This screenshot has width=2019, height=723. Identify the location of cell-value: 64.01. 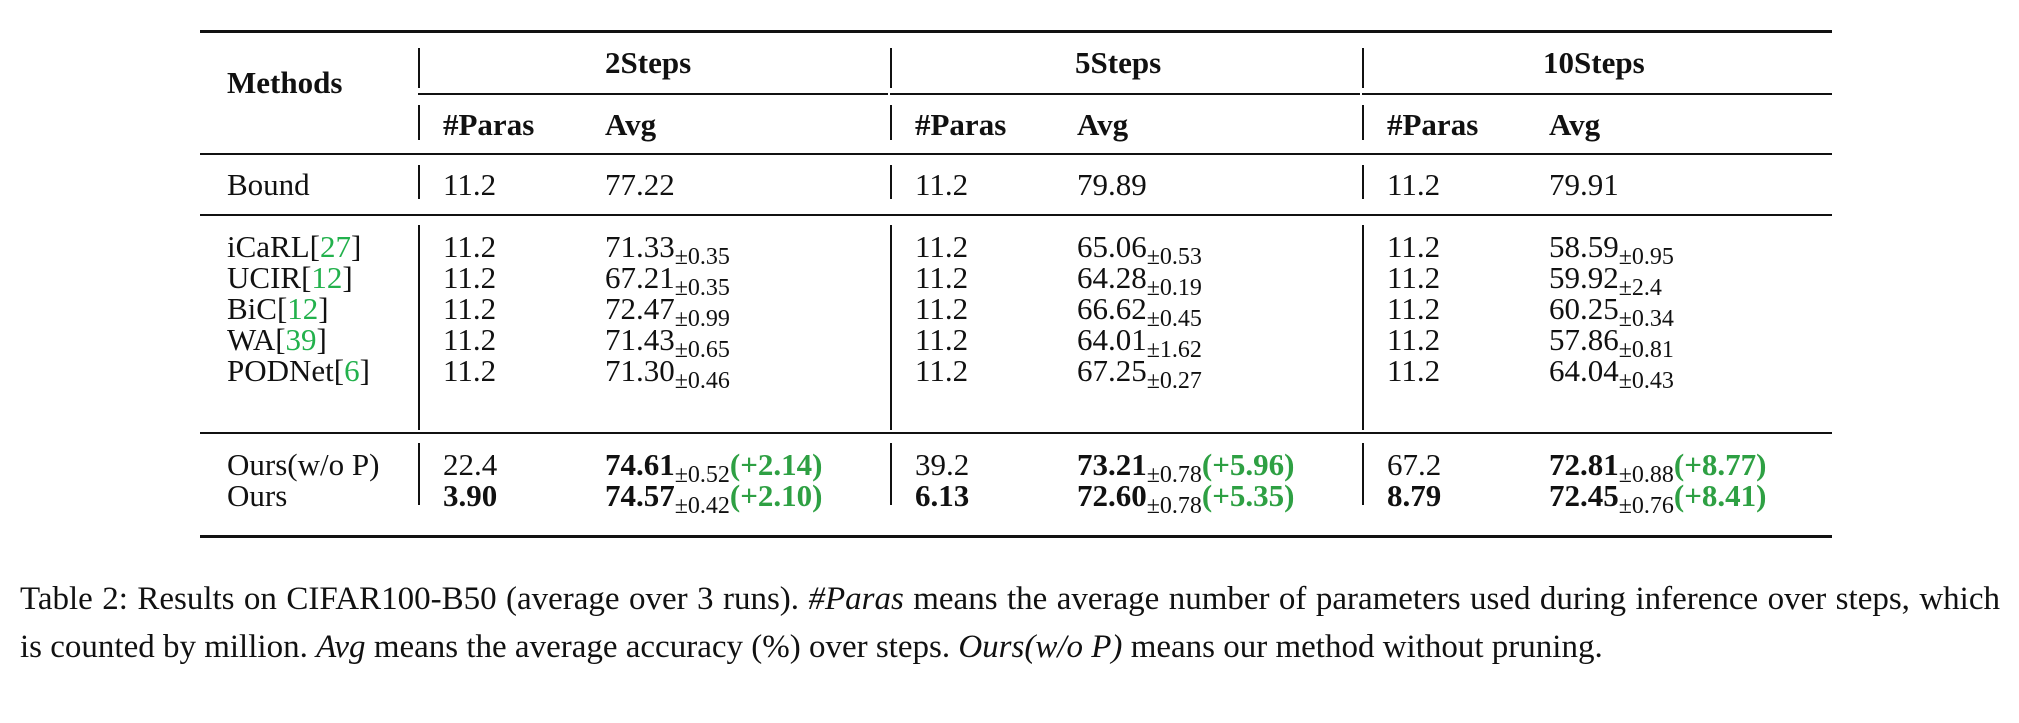
(1112, 339).